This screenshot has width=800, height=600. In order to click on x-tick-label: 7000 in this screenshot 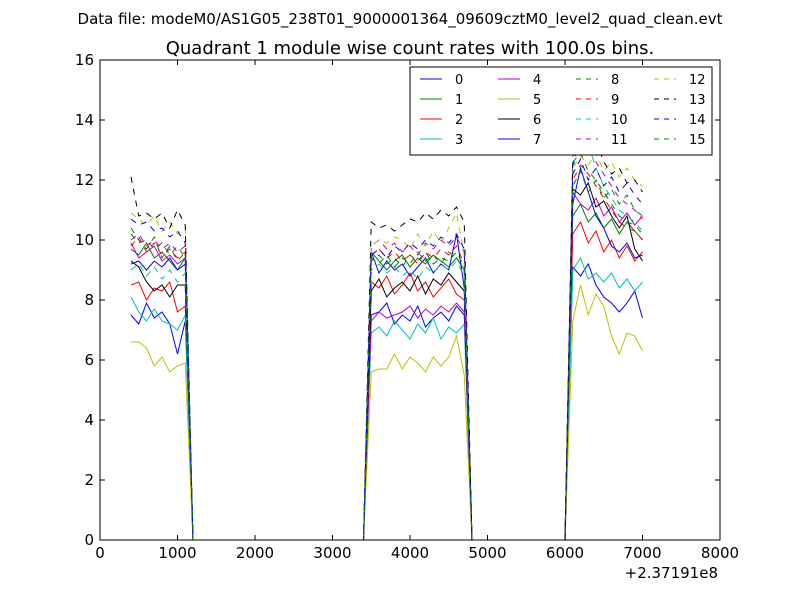, I will do `click(642, 553)`.